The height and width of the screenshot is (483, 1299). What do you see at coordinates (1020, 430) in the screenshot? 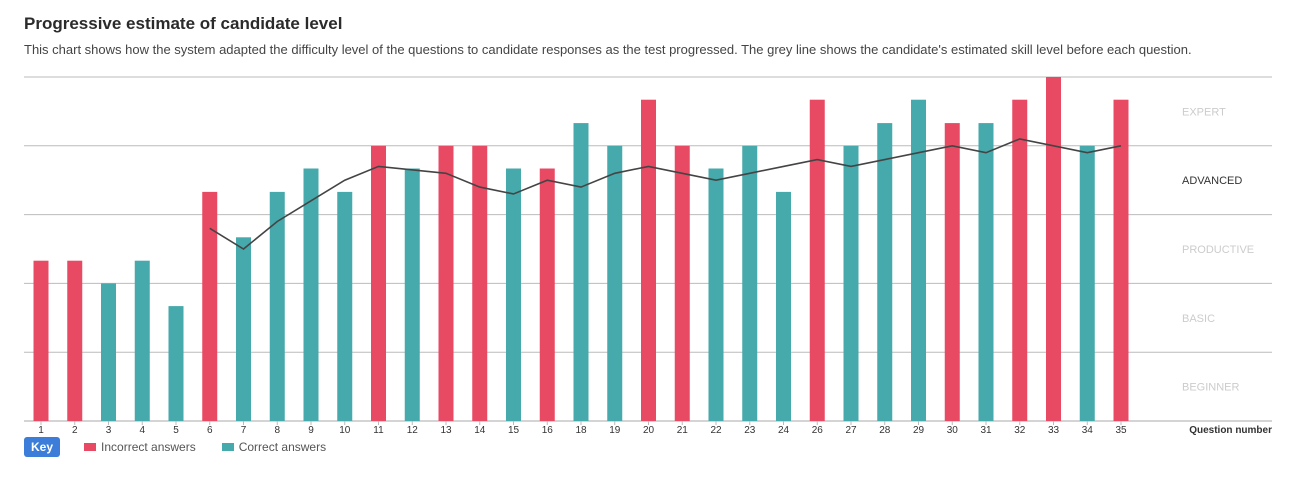
I see `x-tick-label: 32` at bounding box center [1020, 430].